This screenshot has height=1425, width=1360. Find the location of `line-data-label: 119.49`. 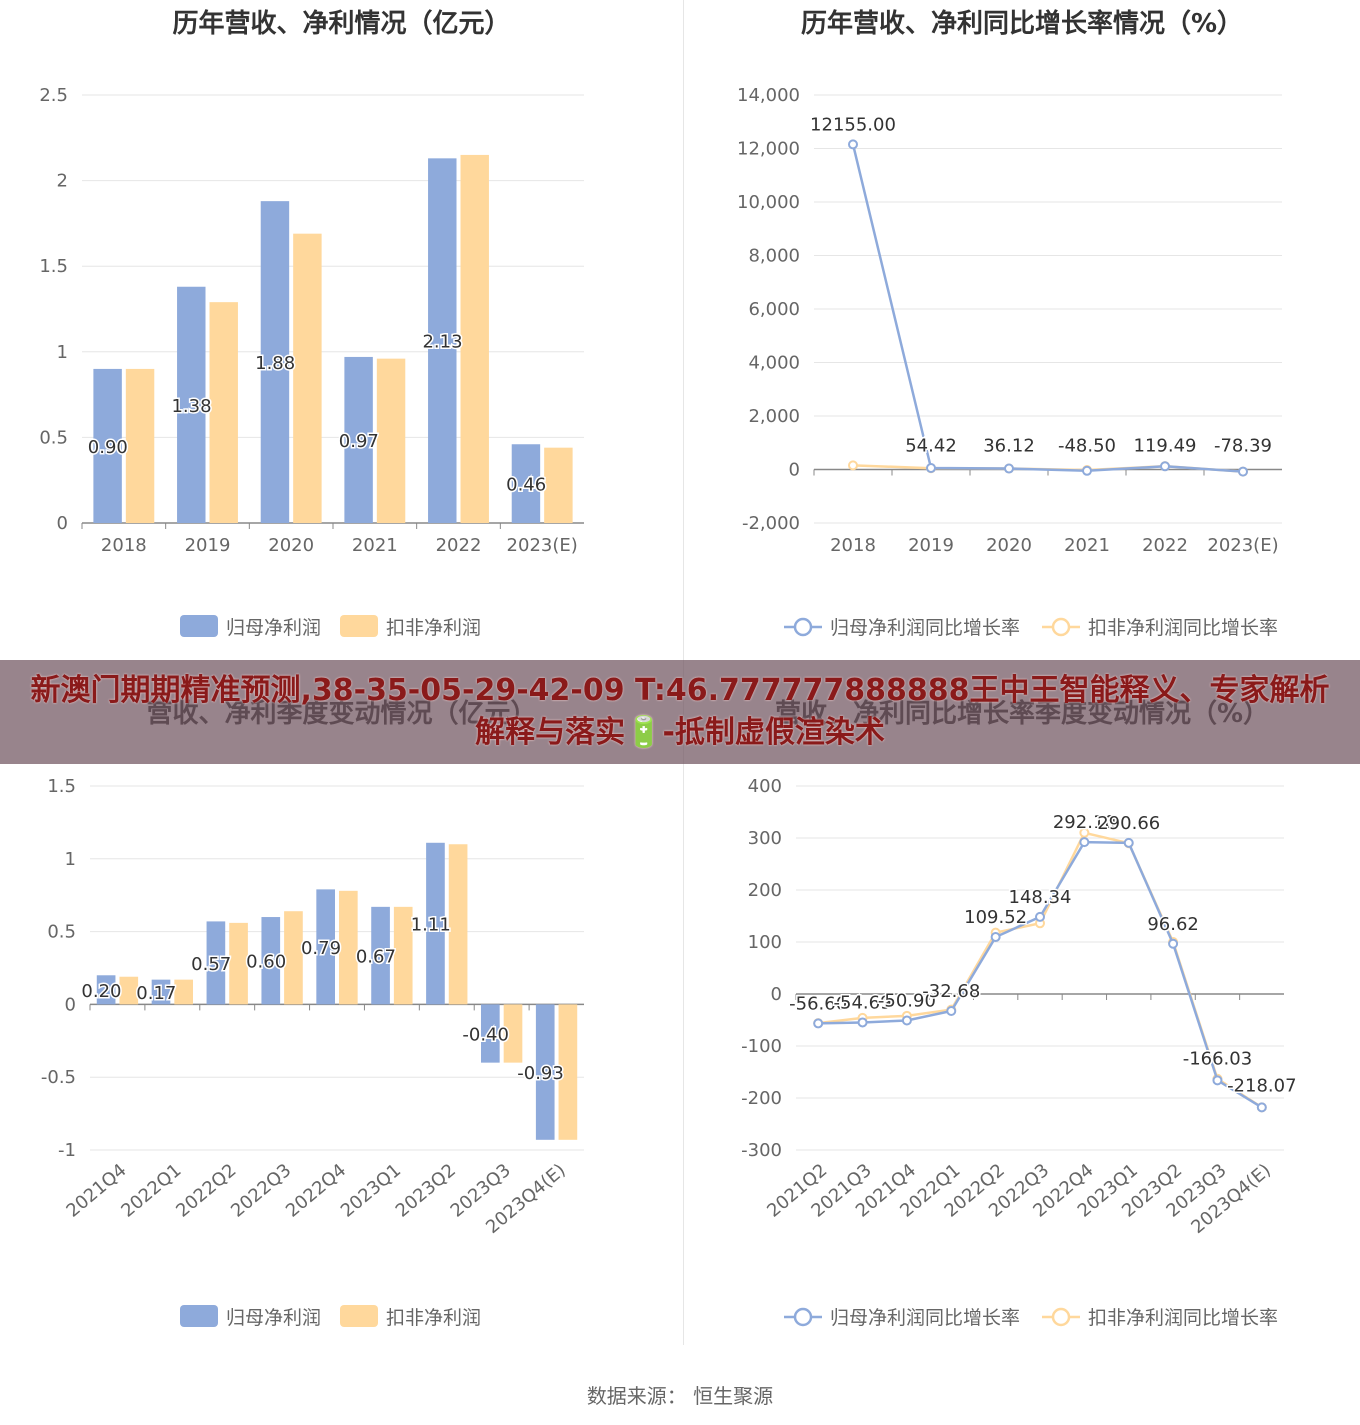

line-data-label: 119.49 is located at coordinates (1165, 446).